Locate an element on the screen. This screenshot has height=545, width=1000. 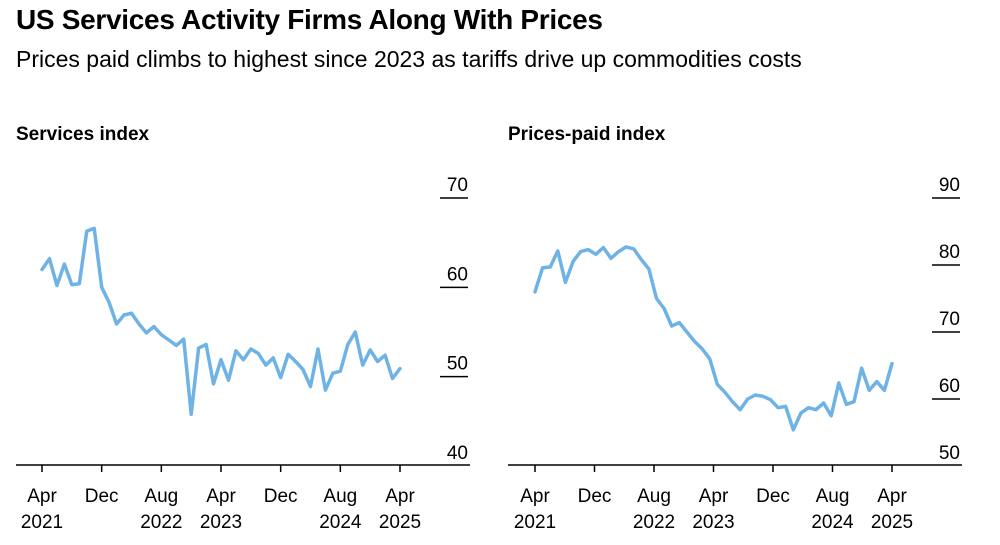
prices-panel-title: Prices-paid index is located at coordinates (587, 134).